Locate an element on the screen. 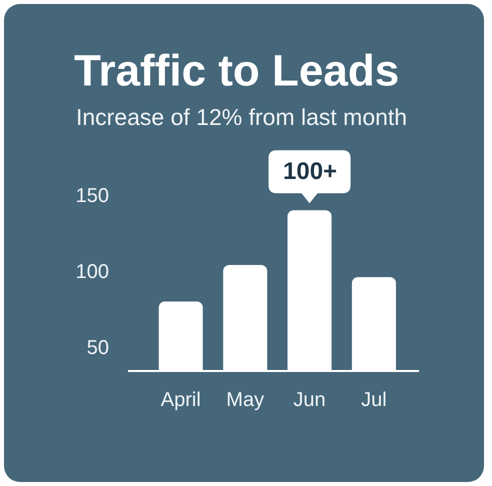 This screenshot has height=486, width=492. x-tick-label: April is located at coordinates (180, 400).